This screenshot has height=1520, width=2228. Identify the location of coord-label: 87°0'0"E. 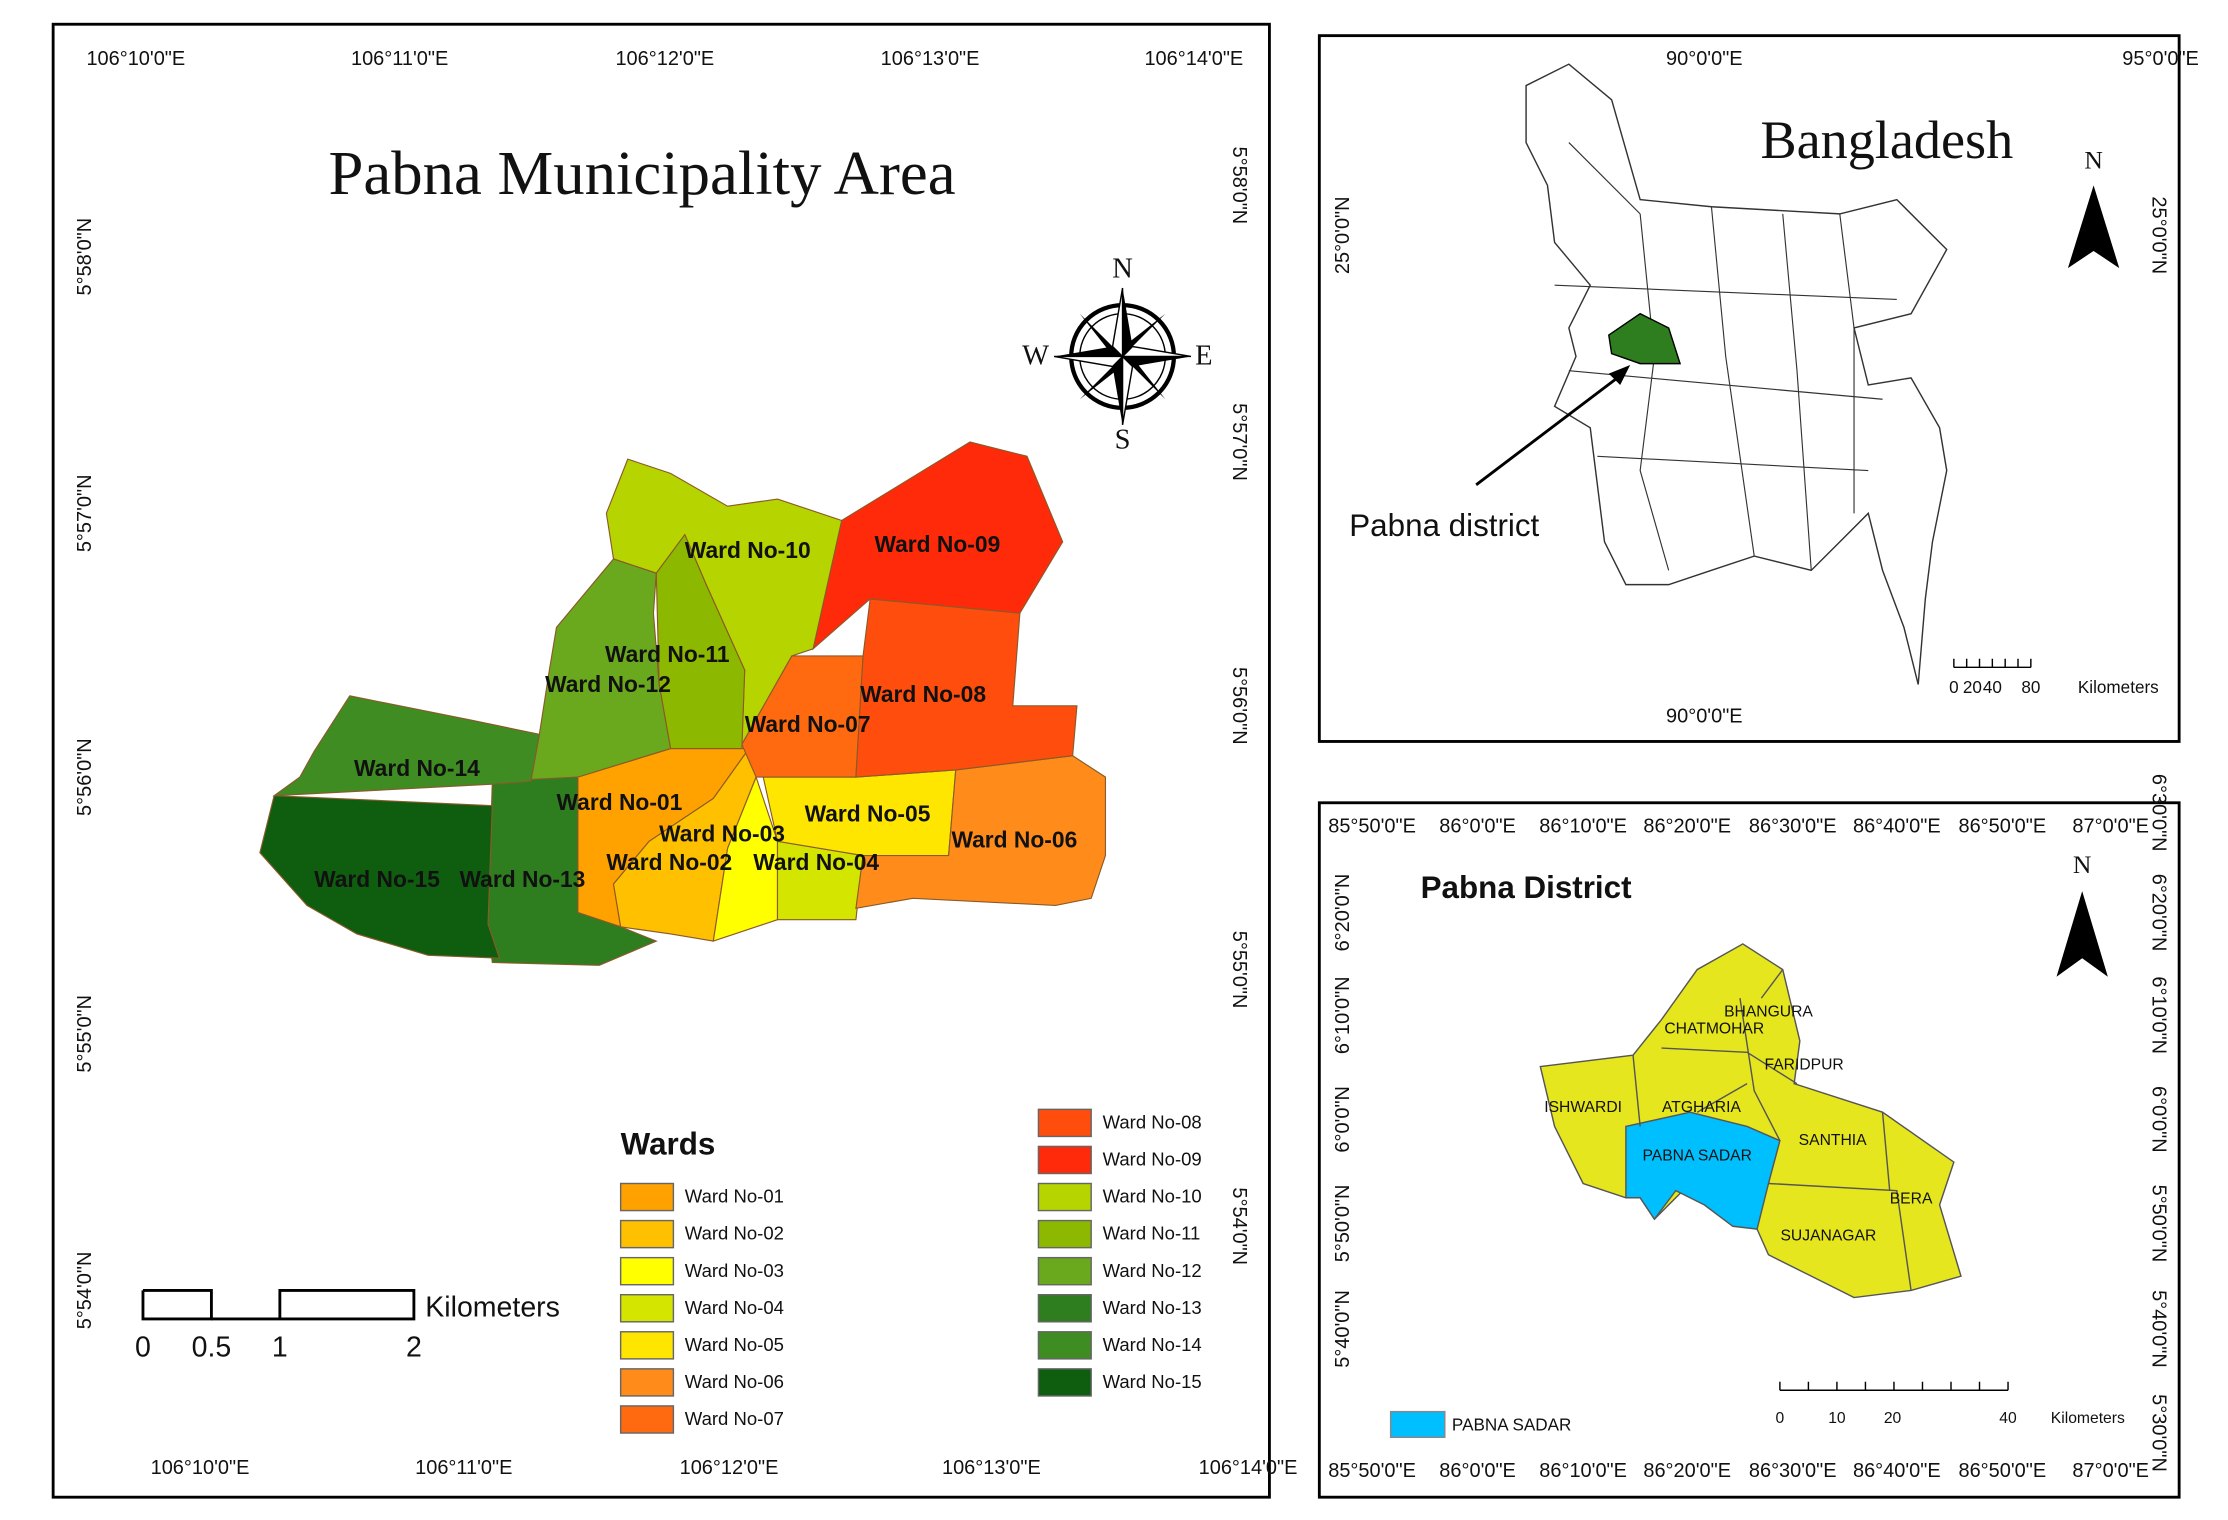
(2110, 826).